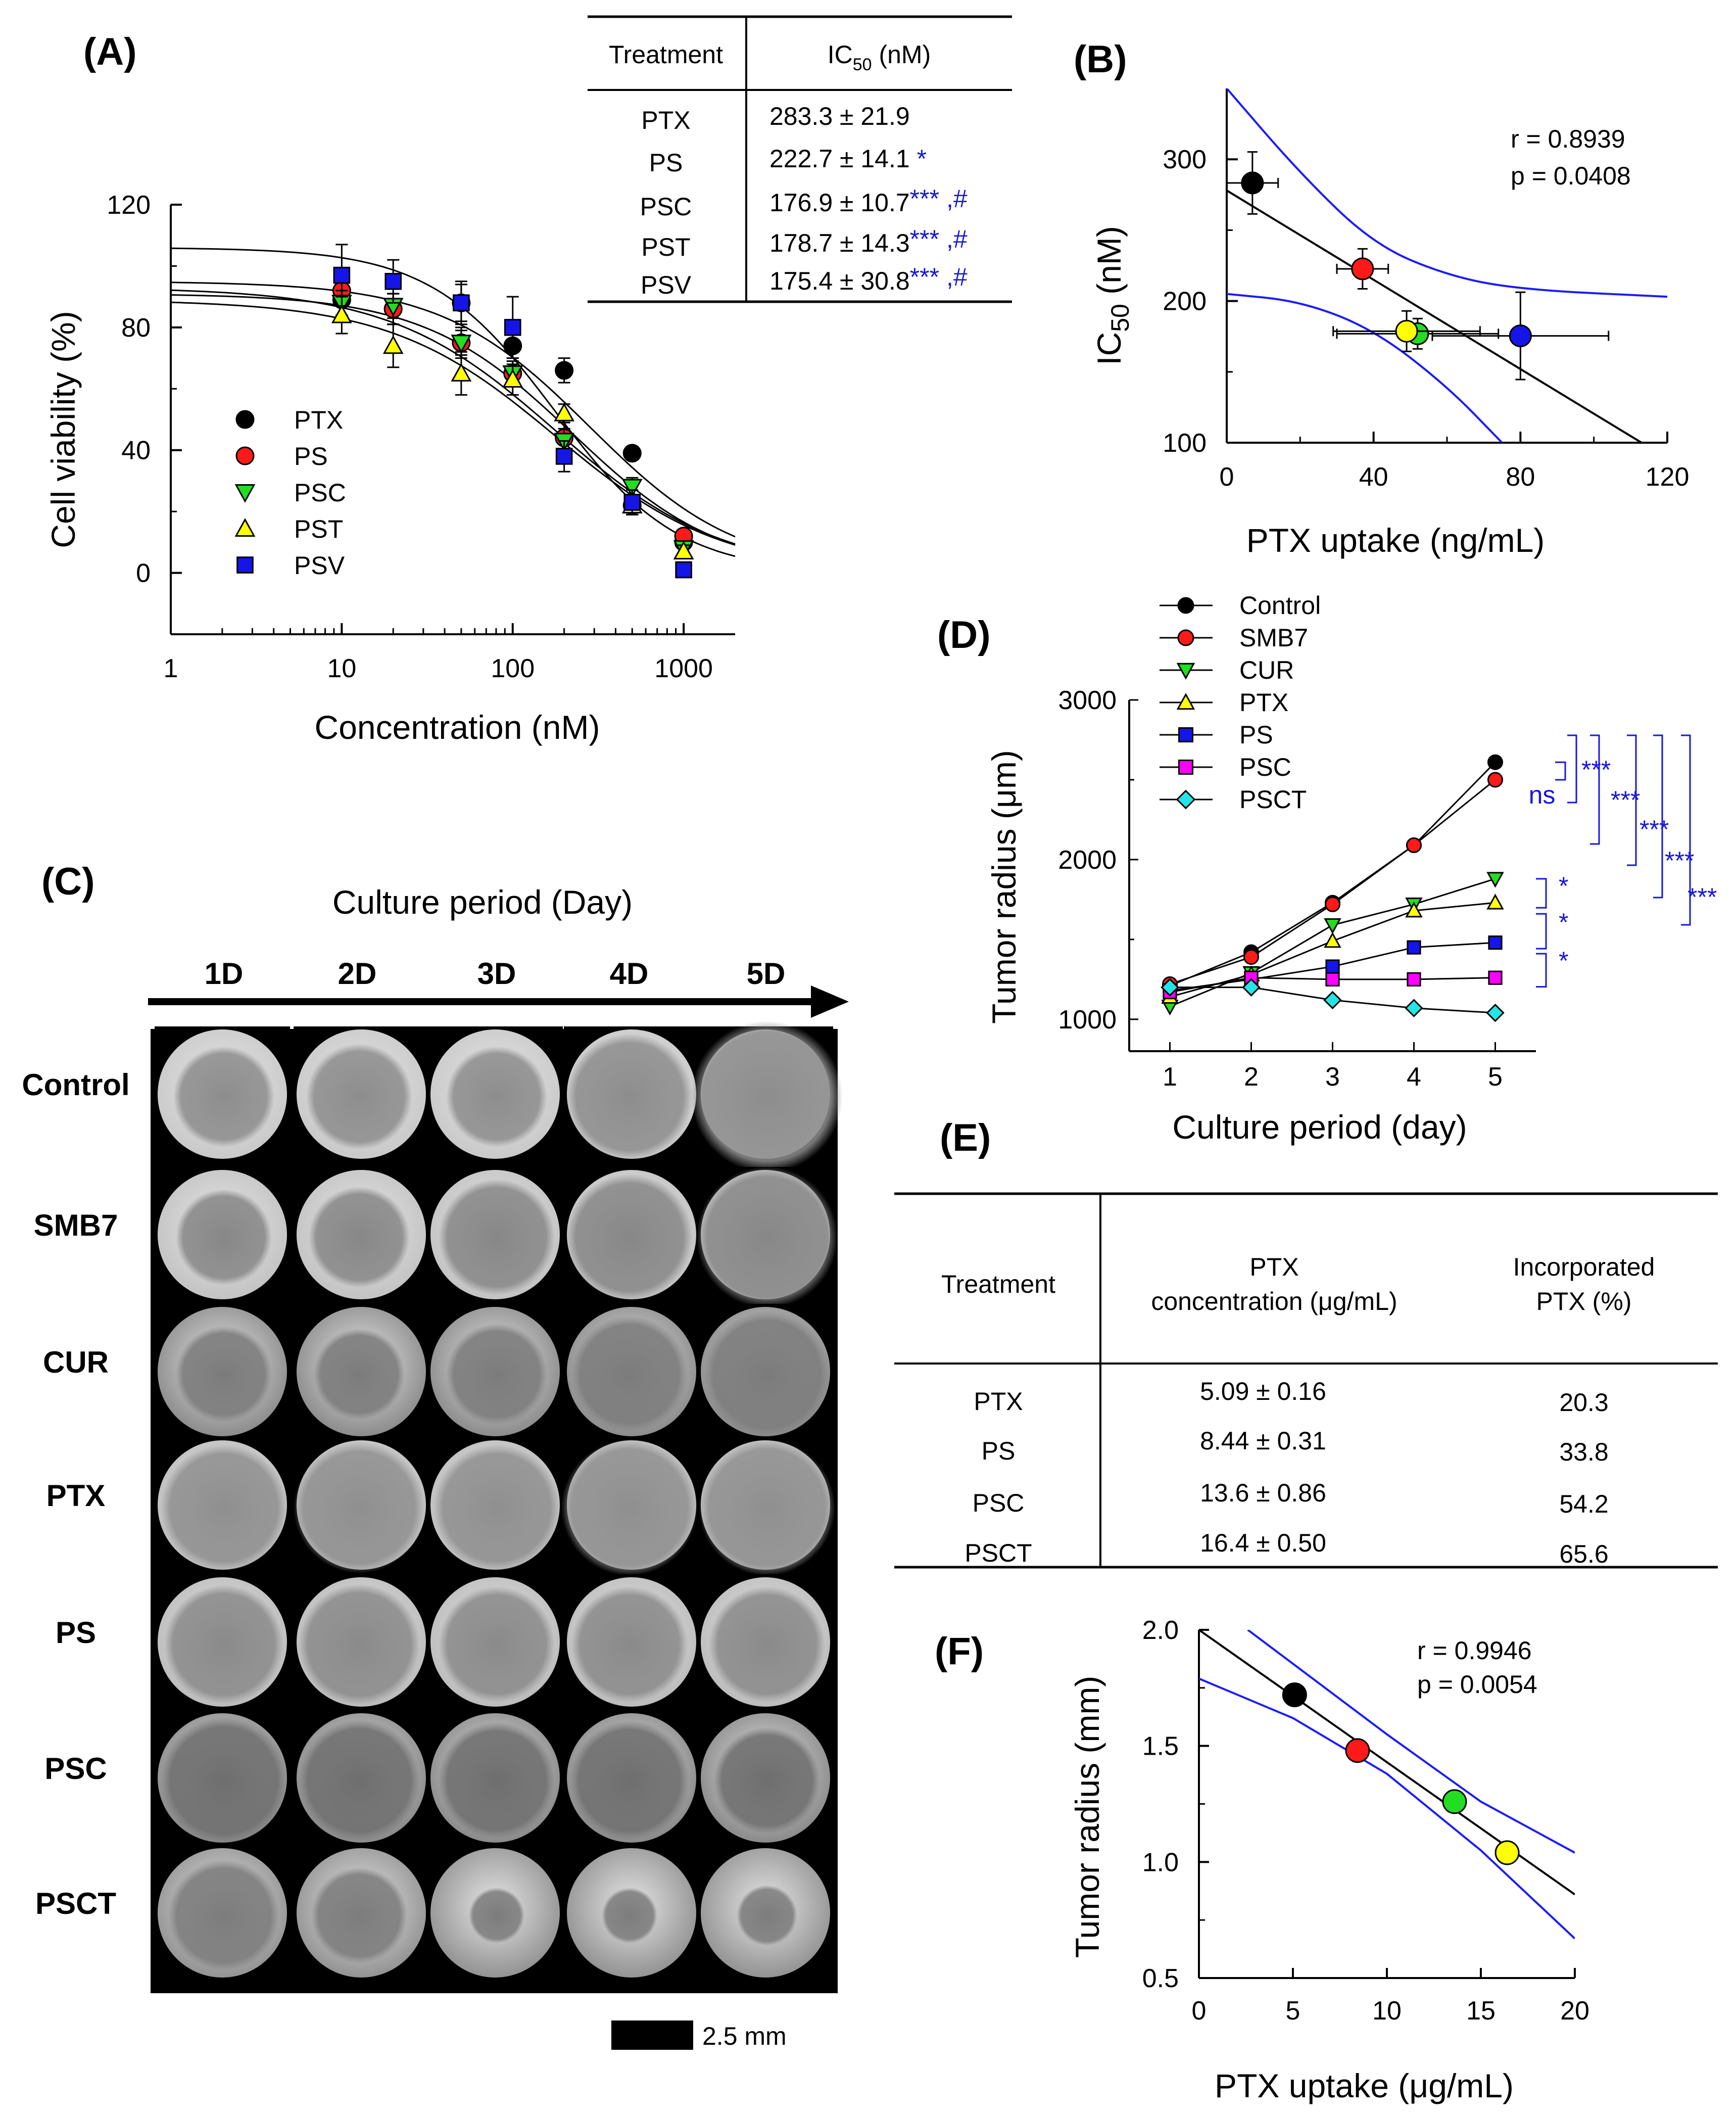 Image resolution: width=1736 pixels, height=2115 pixels. I want to click on ic50-row-treatment: PS, so click(666, 163).